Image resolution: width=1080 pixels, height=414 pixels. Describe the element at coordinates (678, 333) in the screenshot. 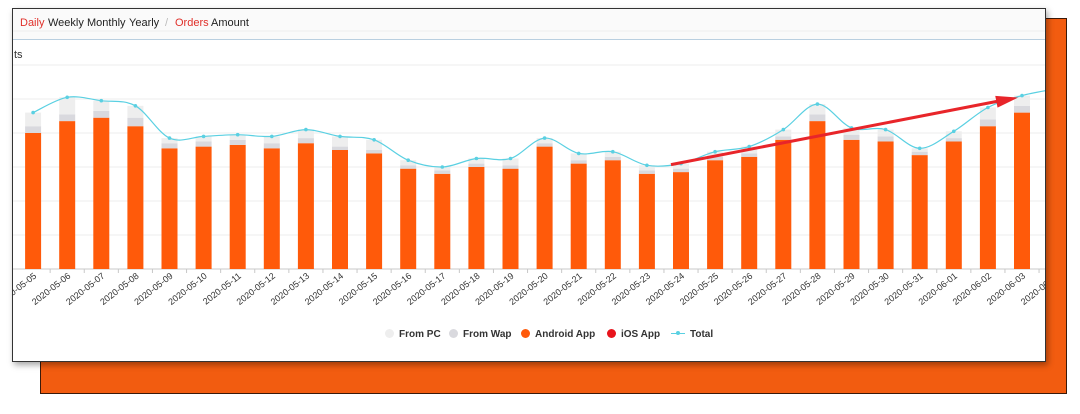

I see `legend-swatch-total` at that location.